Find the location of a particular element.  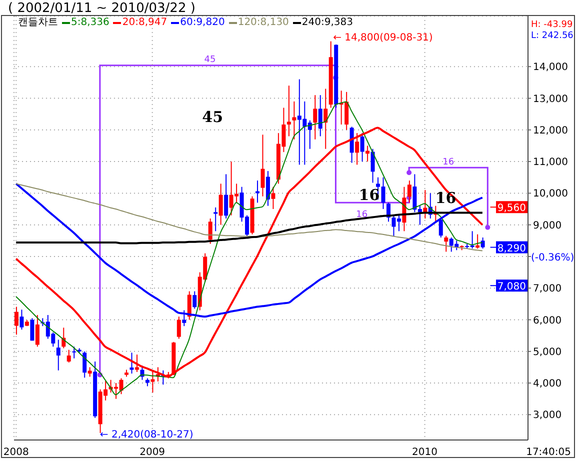

ref-line-label: 8,290 is located at coordinates (511, 248).